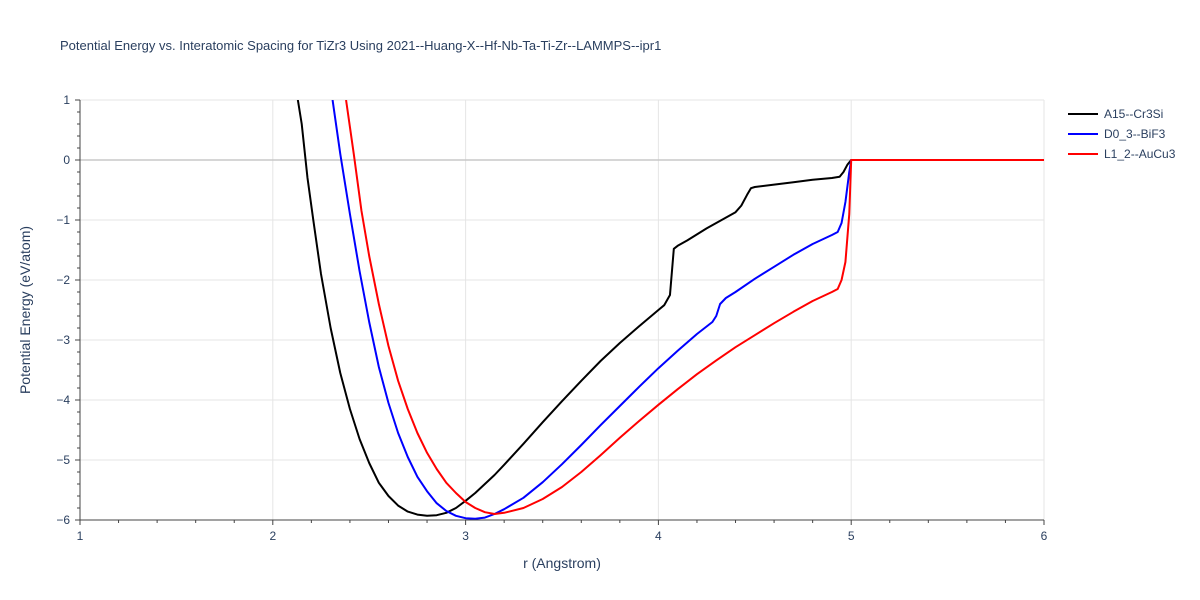 This screenshot has width=1200, height=600. I want to click on y-tick-label: 1, so click(66, 100).